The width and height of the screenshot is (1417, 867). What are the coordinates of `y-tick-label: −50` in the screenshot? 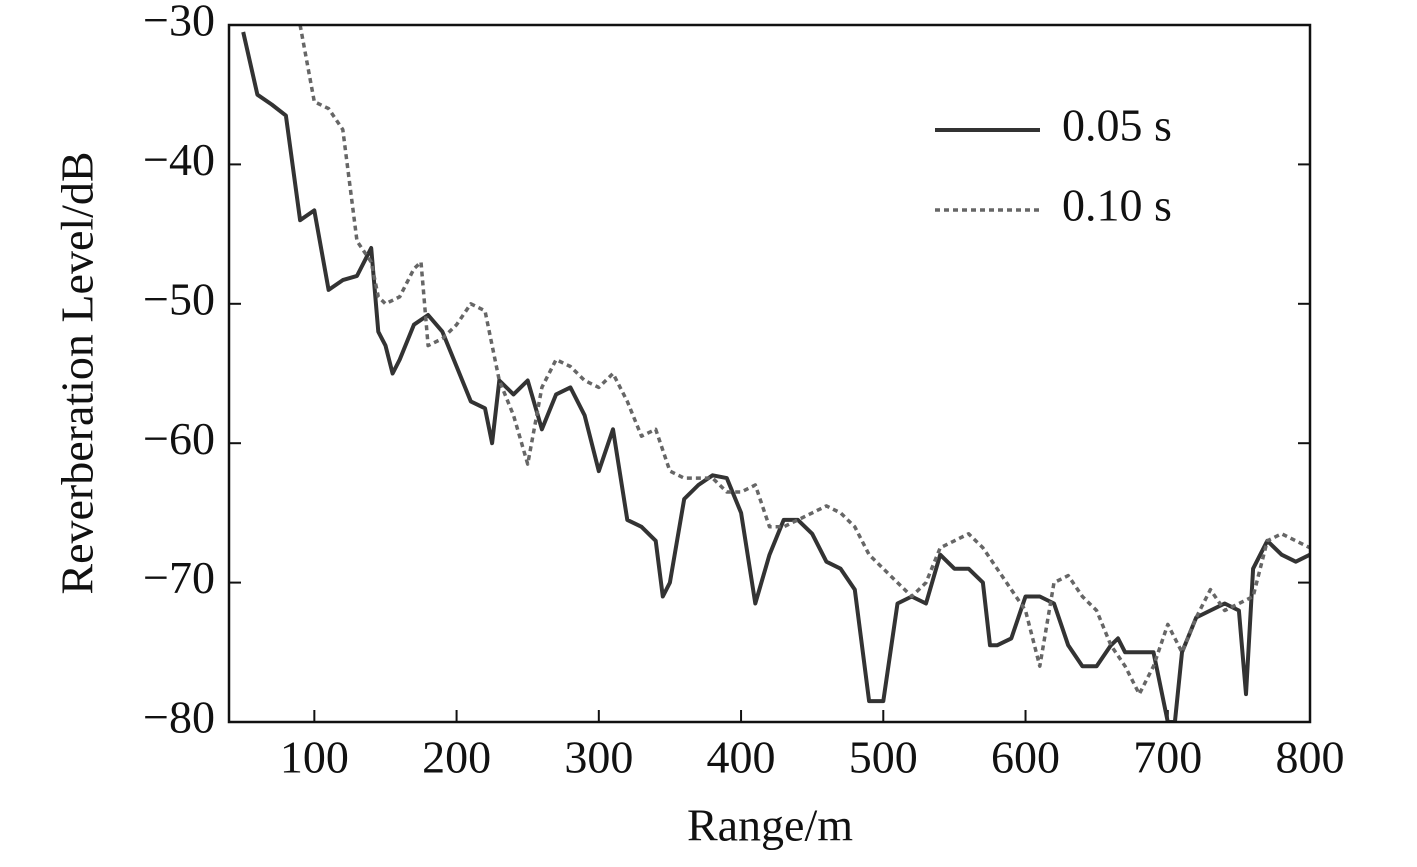 It's located at (179, 298).